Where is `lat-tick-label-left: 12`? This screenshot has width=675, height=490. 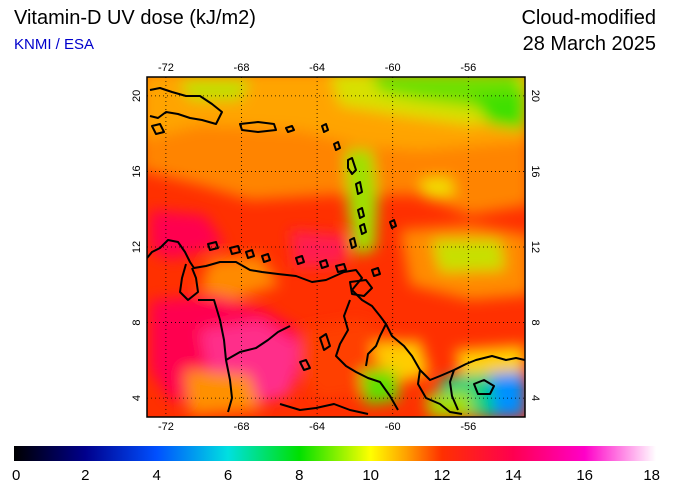
lat-tick-label-left: 12 is located at coordinates (137, 247).